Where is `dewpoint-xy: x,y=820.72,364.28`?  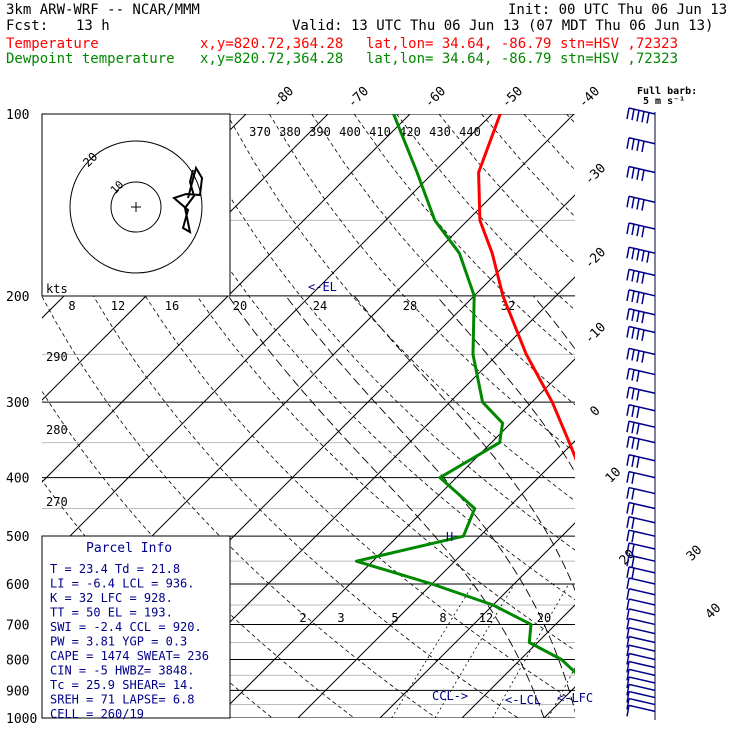
dewpoint-xy: x,y=820.72,364.28 is located at coordinates (272, 59).